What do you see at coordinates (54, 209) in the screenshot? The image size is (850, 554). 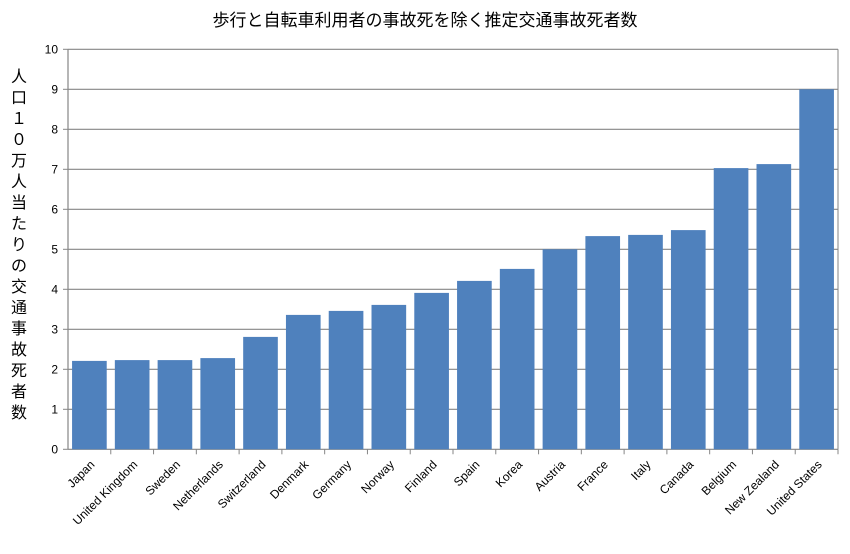 I see `y-tick-label: 6` at bounding box center [54, 209].